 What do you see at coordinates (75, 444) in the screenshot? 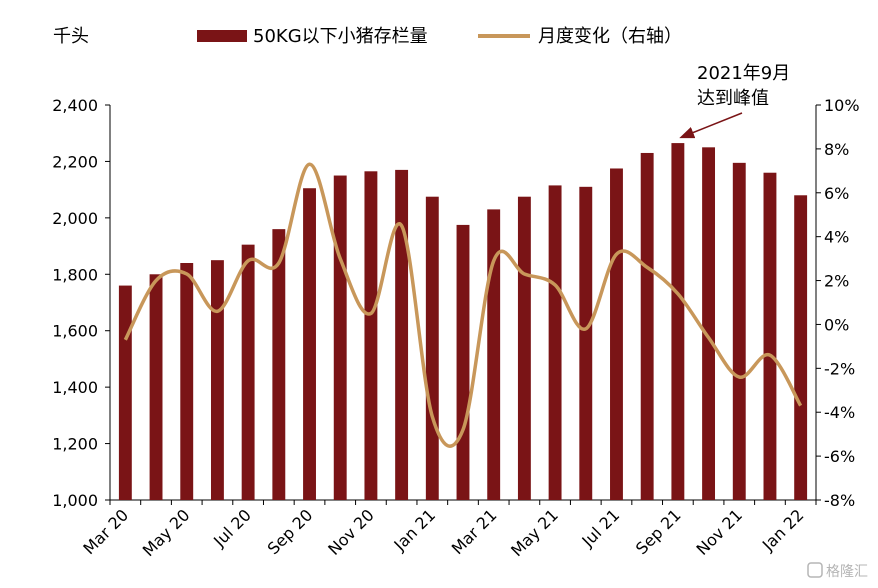
I see `left-tick-label: 1,200` at bounding box center [75, 444].